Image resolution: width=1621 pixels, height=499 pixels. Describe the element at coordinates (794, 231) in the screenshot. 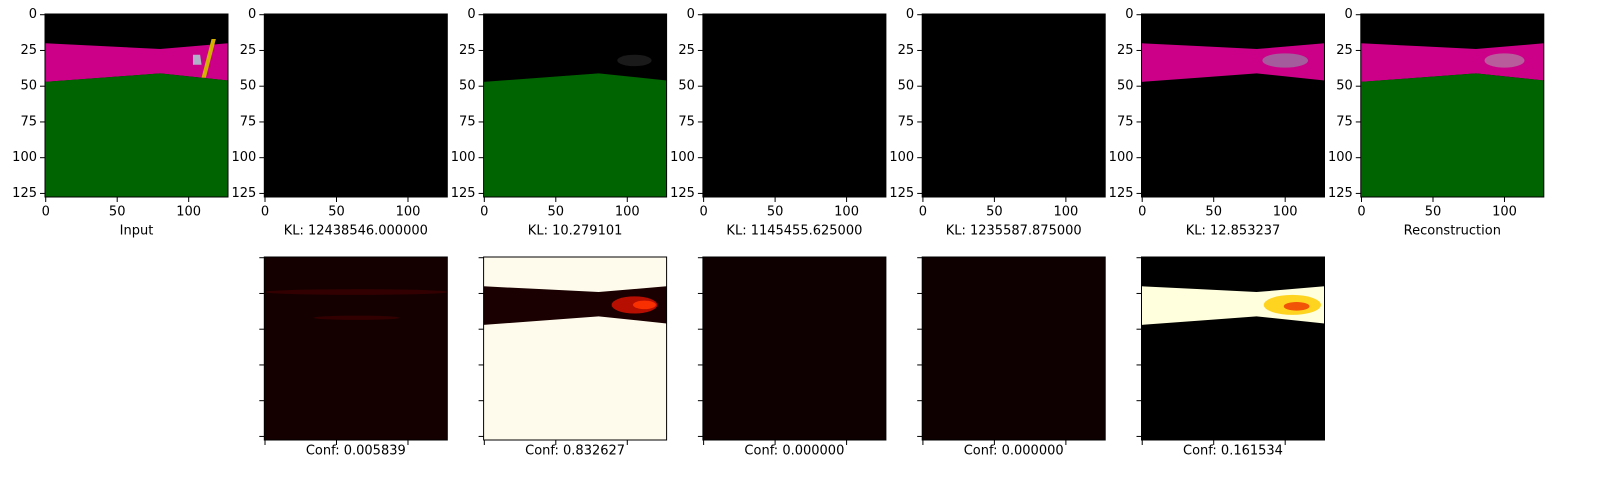

I see `caption: KL: 1145455.625000` at that location.